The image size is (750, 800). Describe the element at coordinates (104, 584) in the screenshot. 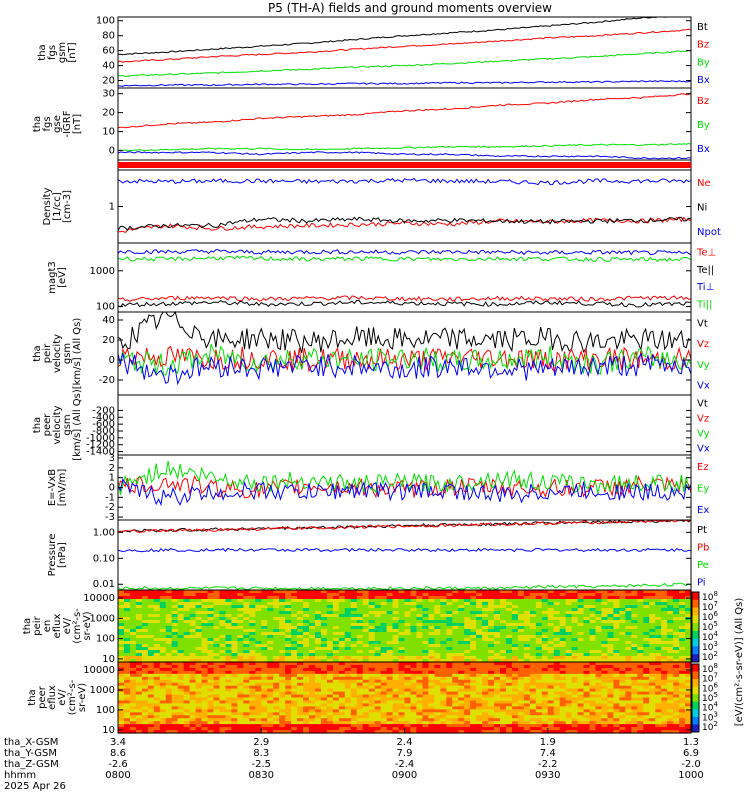

I see `y-tick-label: 0.01` at that location.